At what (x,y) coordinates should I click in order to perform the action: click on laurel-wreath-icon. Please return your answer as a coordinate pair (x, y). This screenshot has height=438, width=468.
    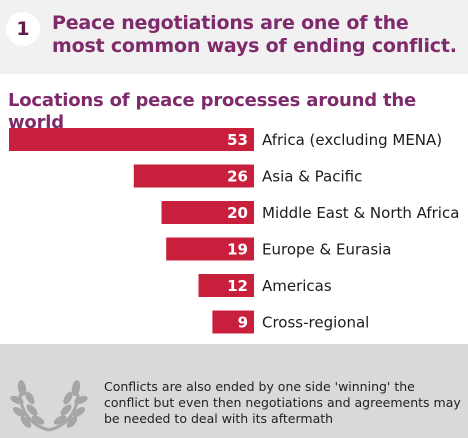
    Looking at the image, I should click on (49, 406).